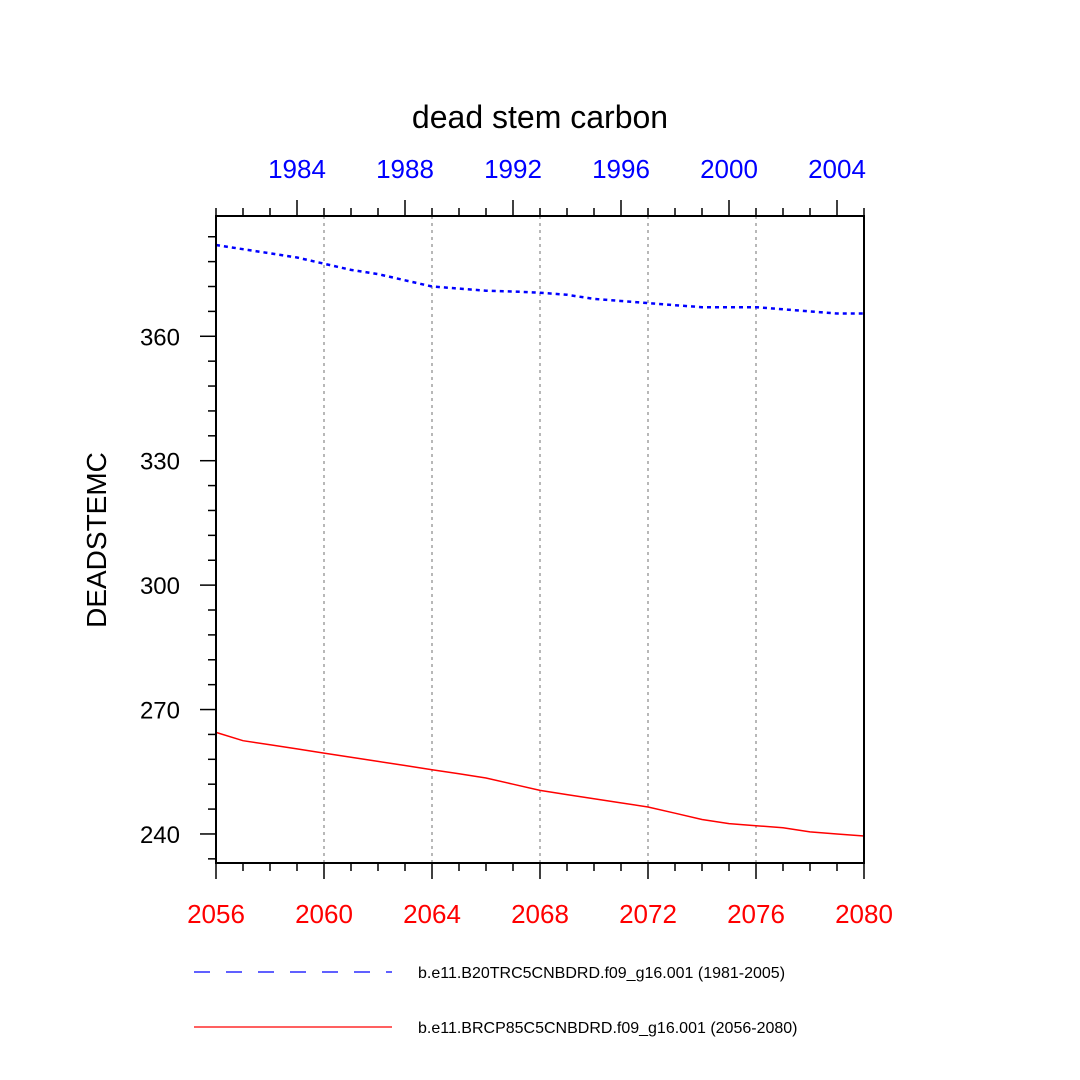 This screenshot has height=1080, width=1080. I want to click on y-tick-label: 240, so click(160, 835).